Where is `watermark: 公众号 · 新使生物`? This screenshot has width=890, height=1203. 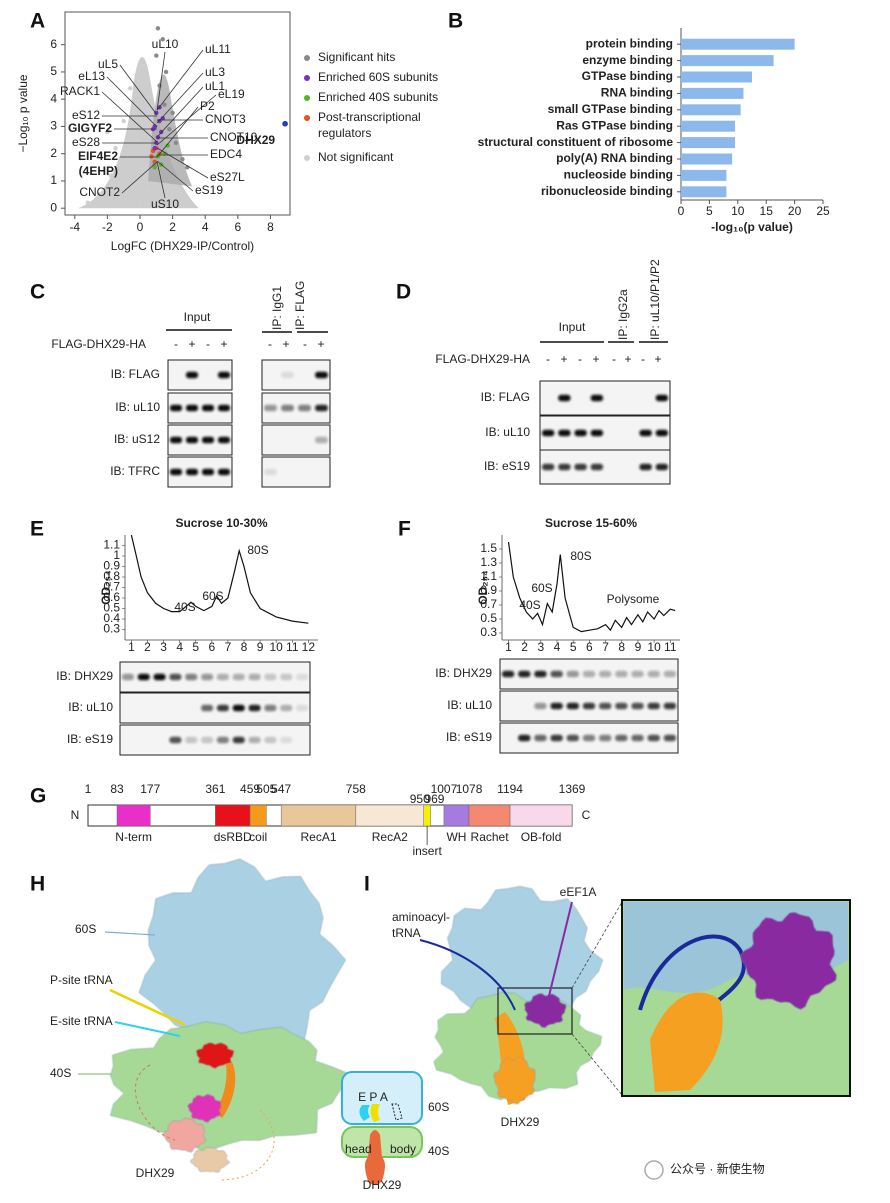
watermark: 公众号 · 新使生物 is located at coordinates (717, 1168).